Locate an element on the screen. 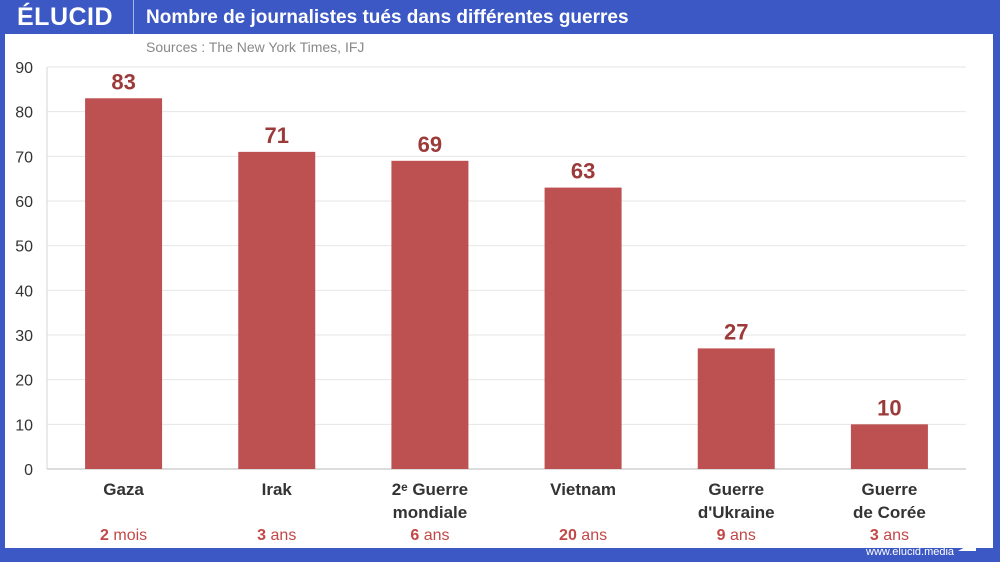  y-tick-label: 20 is located at coordinates (24, 381).